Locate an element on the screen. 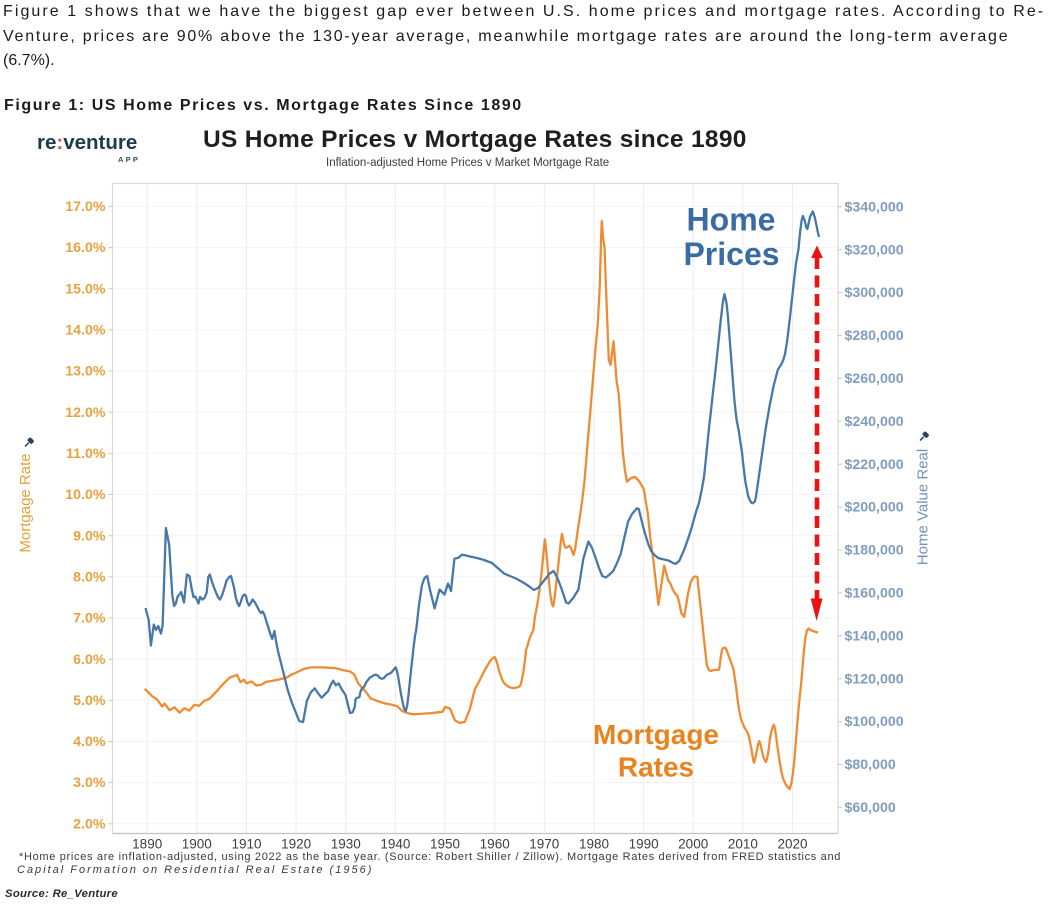 The width and height of the screenshot is (1055, 907). svg-text: 17.0% is located at coordinates (85, 207).